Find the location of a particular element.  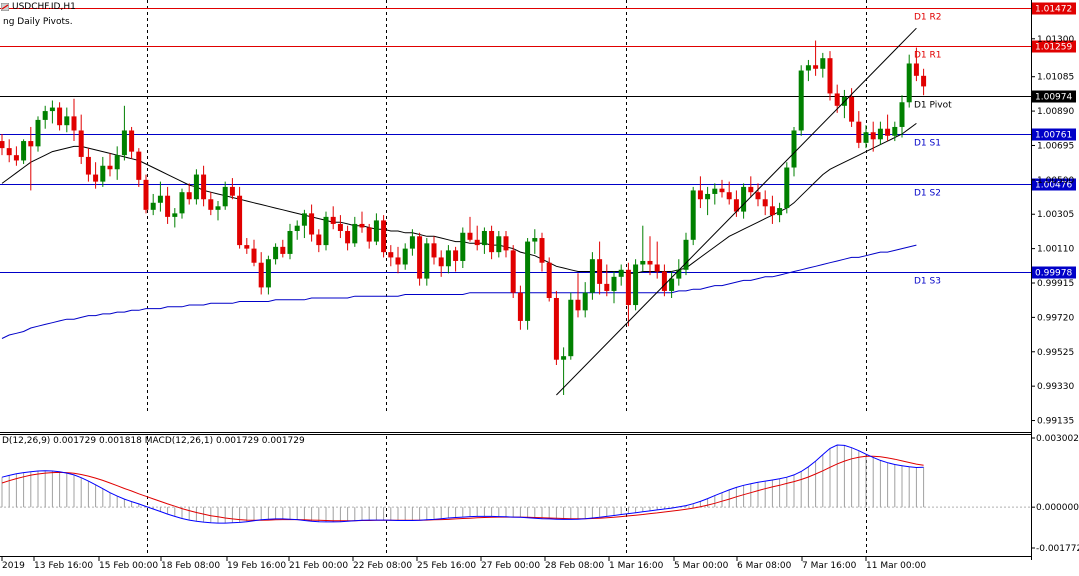

pivot-price-label: 1.01472 is located at coordinates (1053, 10).